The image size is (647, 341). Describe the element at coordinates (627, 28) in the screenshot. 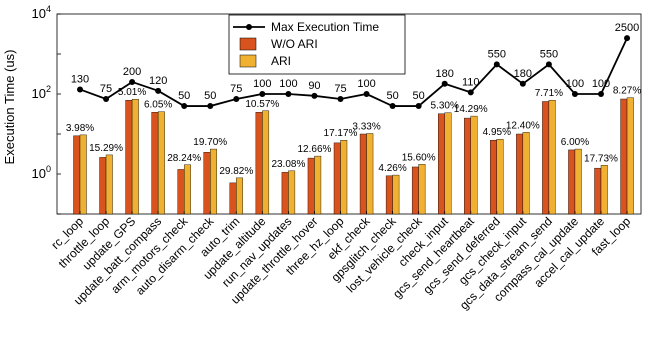

I see `max-execution-time-label: 2500` at that location.